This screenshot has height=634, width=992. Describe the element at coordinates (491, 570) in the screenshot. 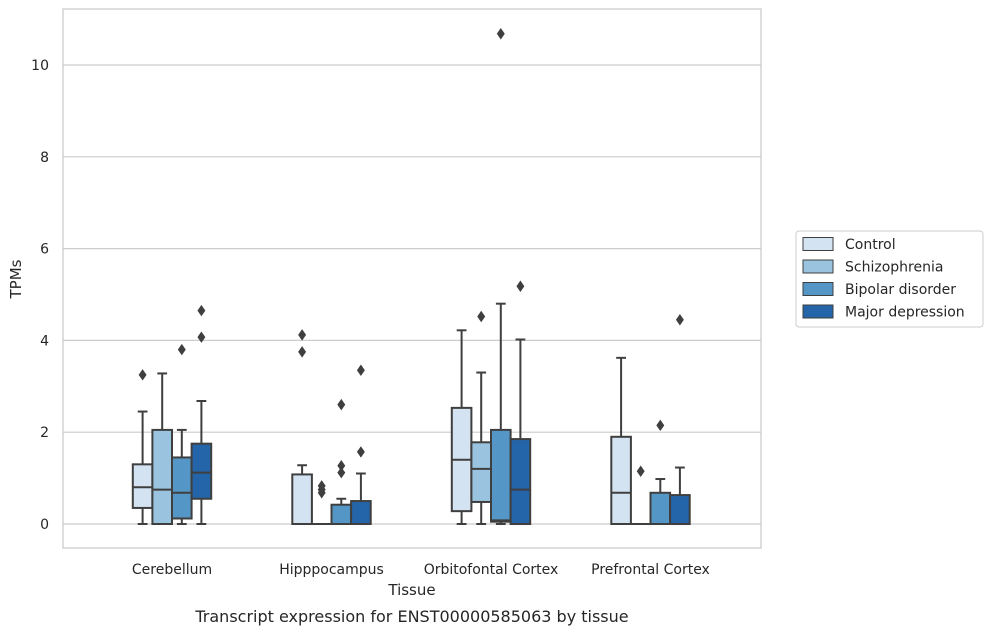

I see `x-tick-label: Orbitofontal Cortex` at that location.